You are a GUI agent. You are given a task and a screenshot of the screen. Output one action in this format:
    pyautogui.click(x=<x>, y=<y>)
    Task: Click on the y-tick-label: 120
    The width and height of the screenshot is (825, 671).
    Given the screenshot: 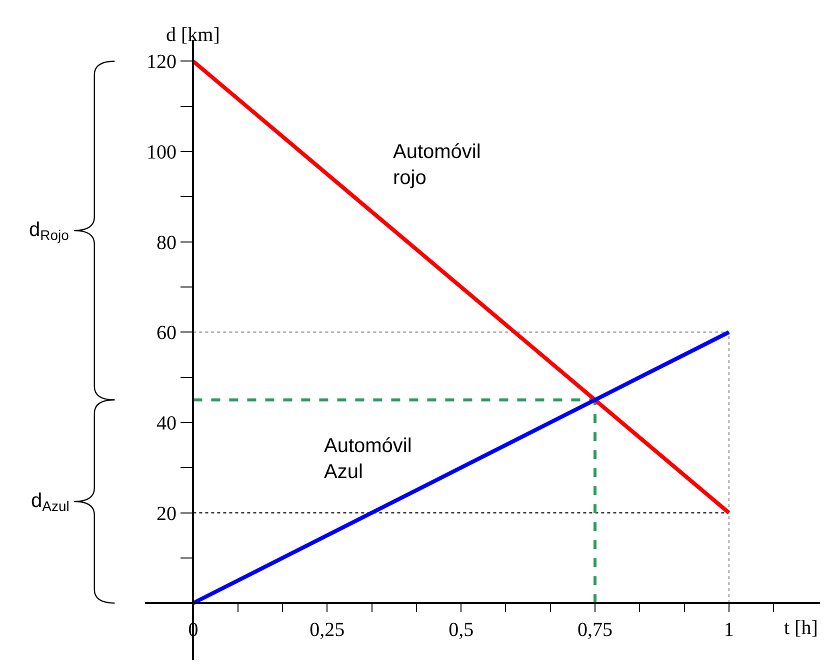 What is the action you would take?
    pyautogui.click(x=161, y=62)
    